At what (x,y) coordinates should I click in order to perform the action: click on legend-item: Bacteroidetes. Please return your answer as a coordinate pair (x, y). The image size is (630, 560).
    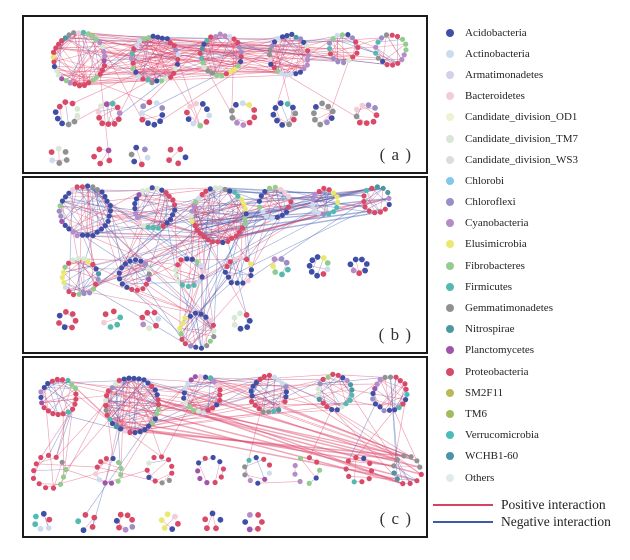
    Looking at the image, I should click on (537, 96).